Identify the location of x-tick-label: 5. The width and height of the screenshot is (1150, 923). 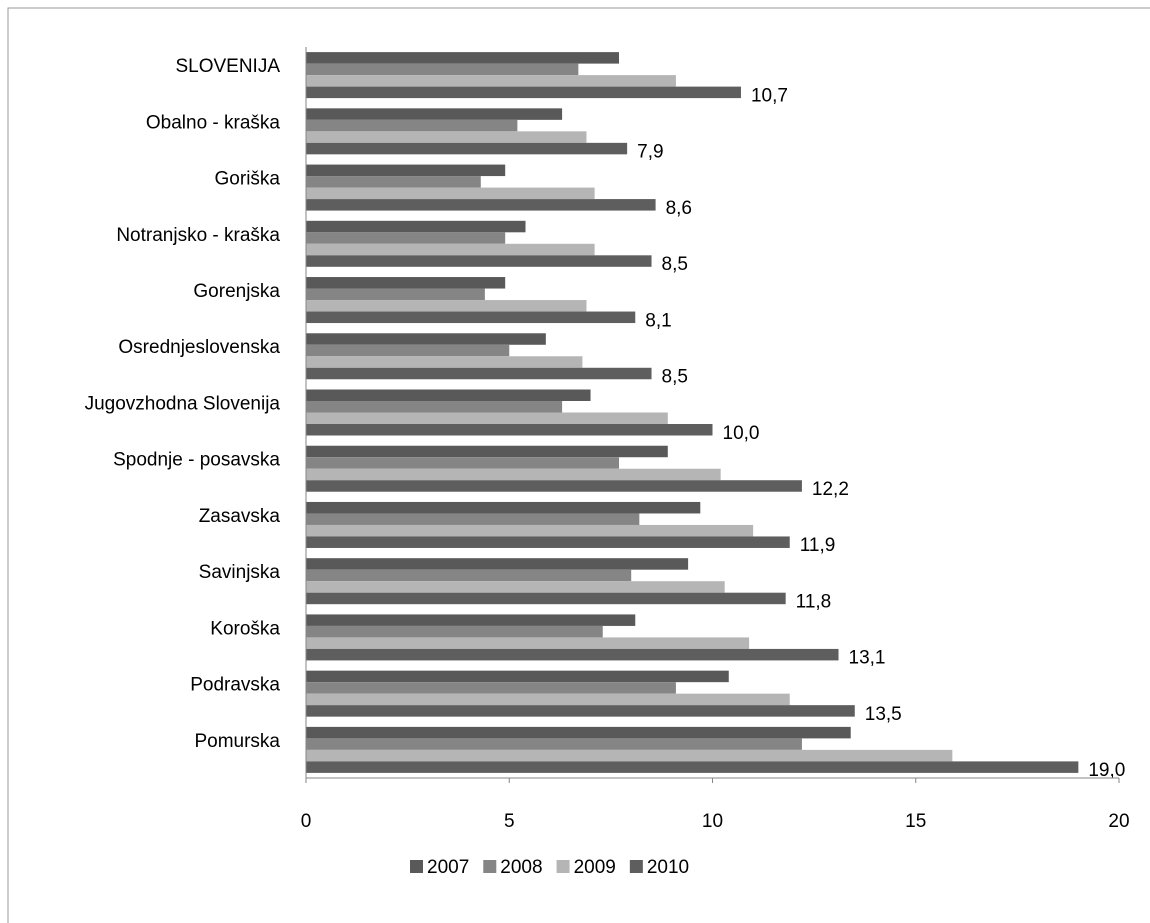
(509, 821).